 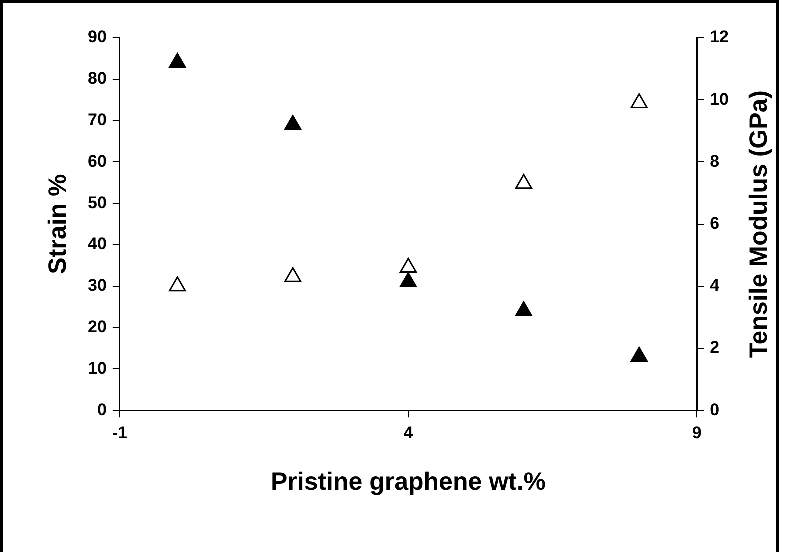 What do you see at coordinates (120, 432) in the screenshot?
I see `x-tick-label: -1` at bounding box center [120, 432].